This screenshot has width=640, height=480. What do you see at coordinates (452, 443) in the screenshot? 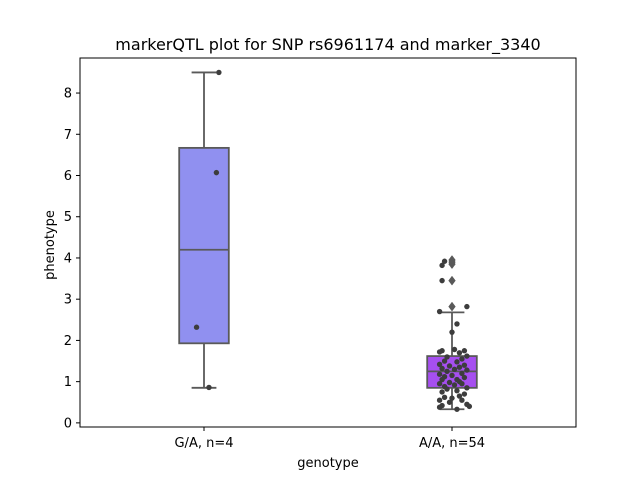
I see `x-tick-label-1: A/A, n=54` at bounding box center [452, 443].